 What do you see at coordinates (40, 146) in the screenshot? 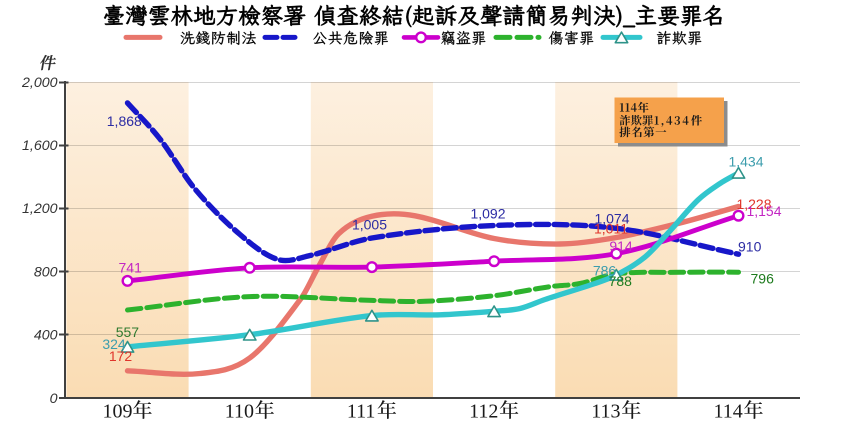
I see `svg-text: 1,600` at bounding box center [40, 146].